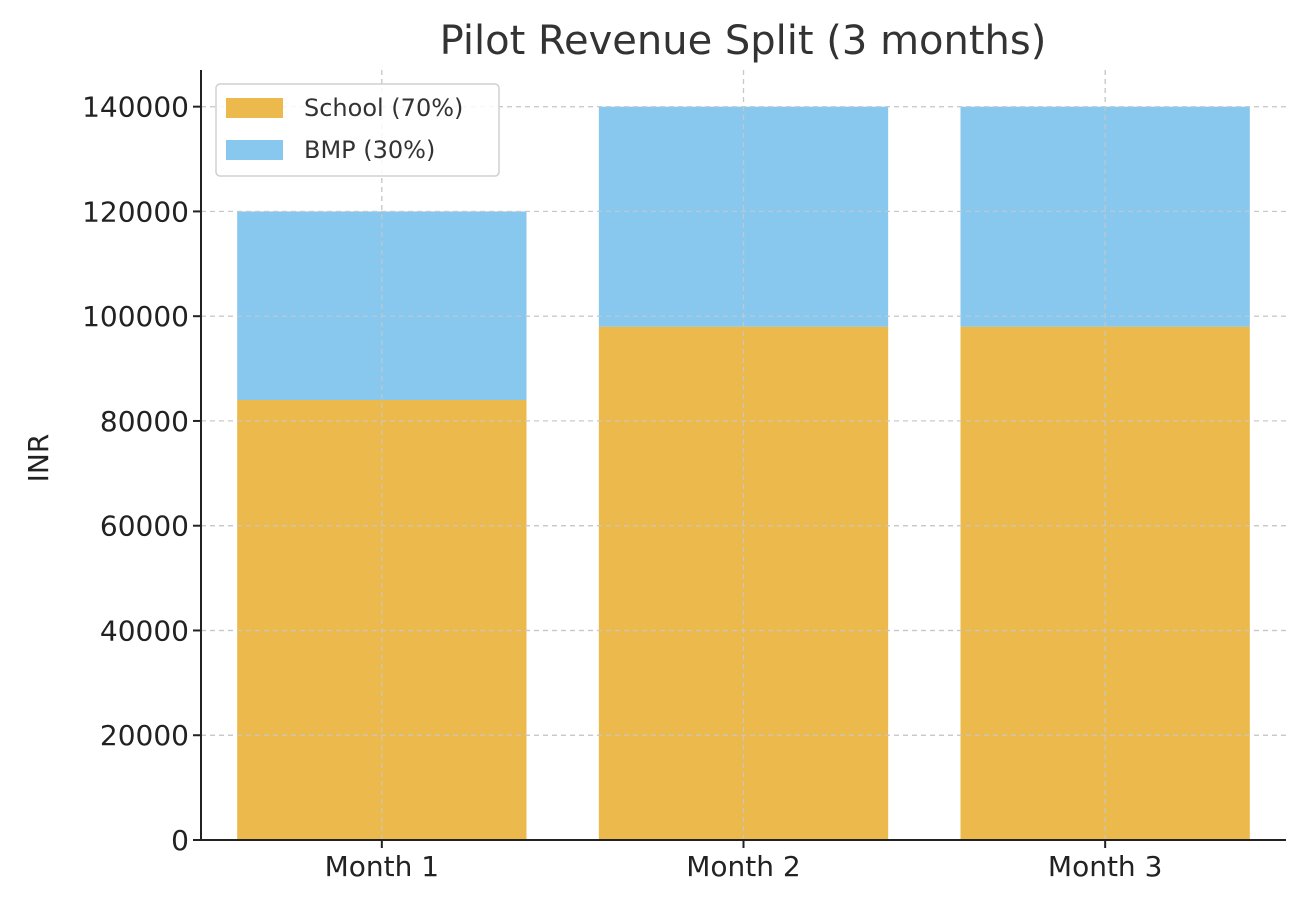 The width and height of the screenshot is (1306, 903). What do you see at coordinates (144, 735) in the screenshot?
I see `y-tick-label: 20000` at bounding box center [144, 735].